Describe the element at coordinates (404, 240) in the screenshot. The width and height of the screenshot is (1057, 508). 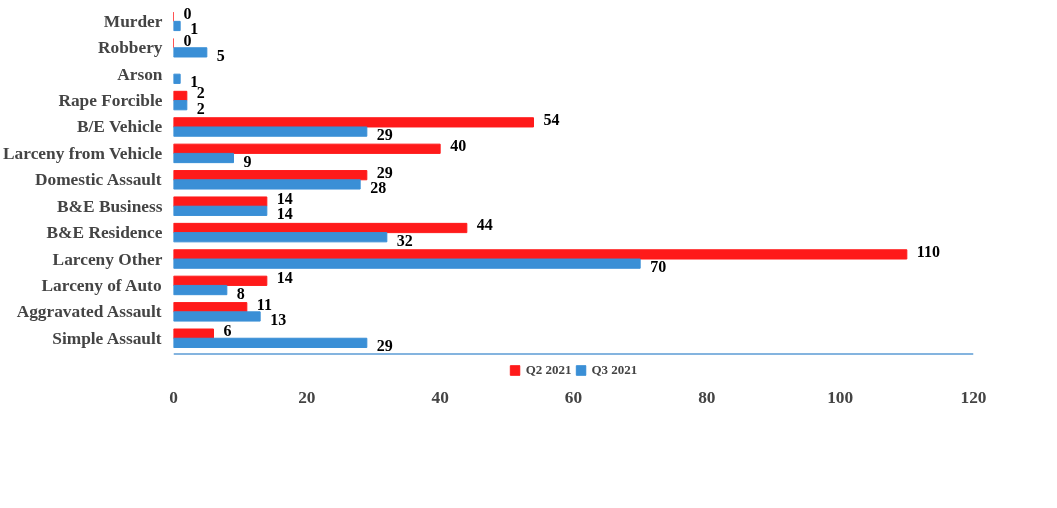
I see `data-label: 32` at that location.